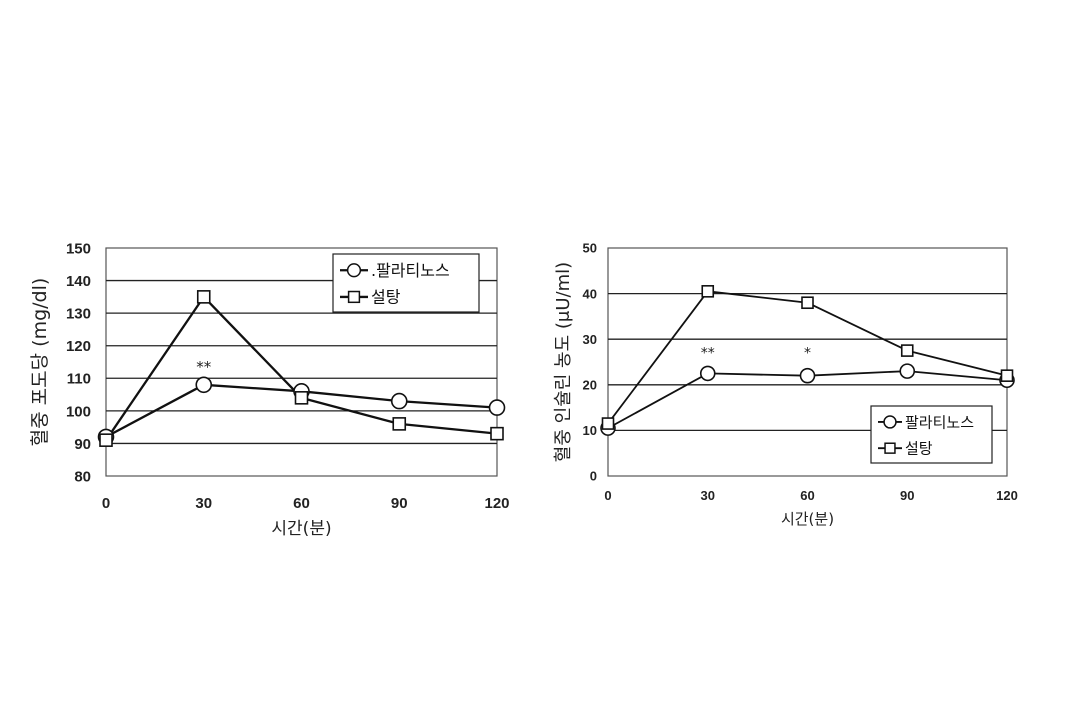  I want to click on y-axis-title: 혈중 포도당 (mg/dl), so click(40, 362).